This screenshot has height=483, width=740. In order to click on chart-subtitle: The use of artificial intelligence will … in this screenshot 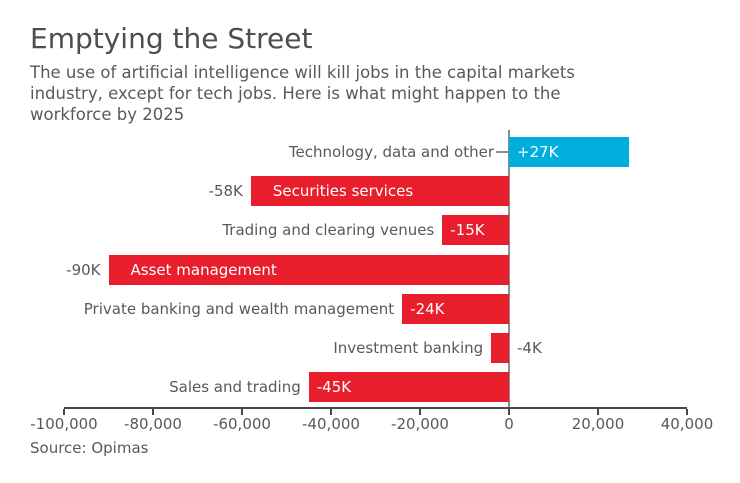, I will do `click(302, 93)`.